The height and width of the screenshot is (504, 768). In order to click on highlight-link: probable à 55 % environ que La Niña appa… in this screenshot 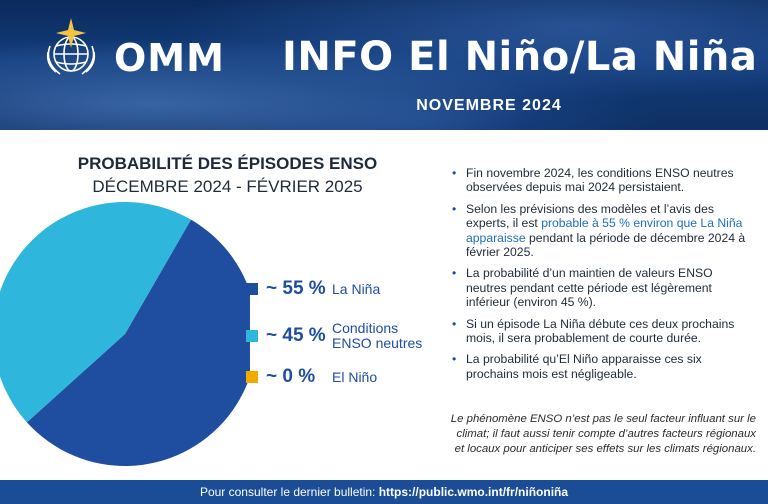, I will do `click(604, 230)`.